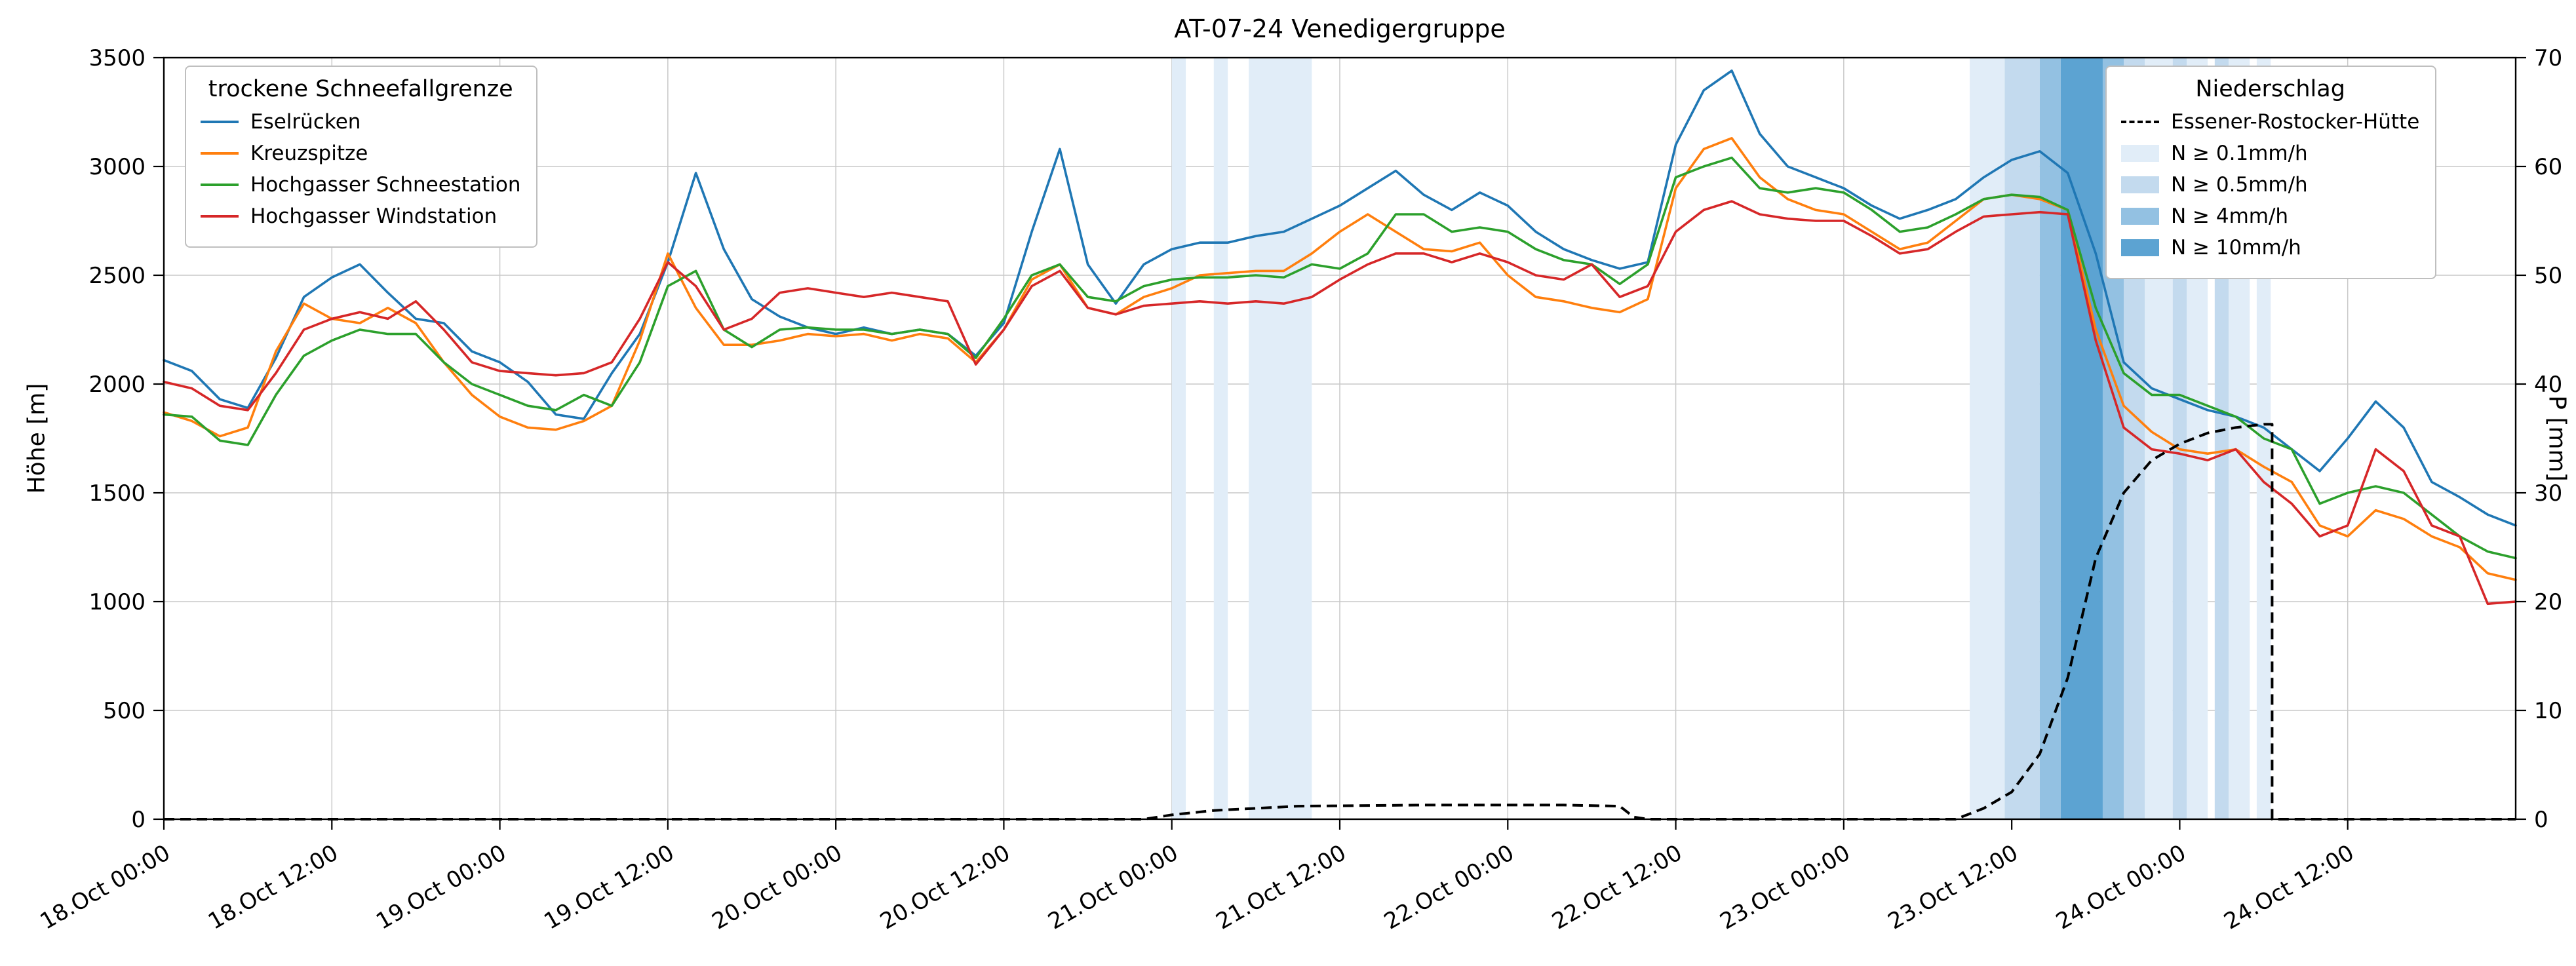 The image size is (2576, 966). Describe the element at coordinates (2557, 438) in the screenshot. I see `y-axis-label-right: P [mm]` at that location.